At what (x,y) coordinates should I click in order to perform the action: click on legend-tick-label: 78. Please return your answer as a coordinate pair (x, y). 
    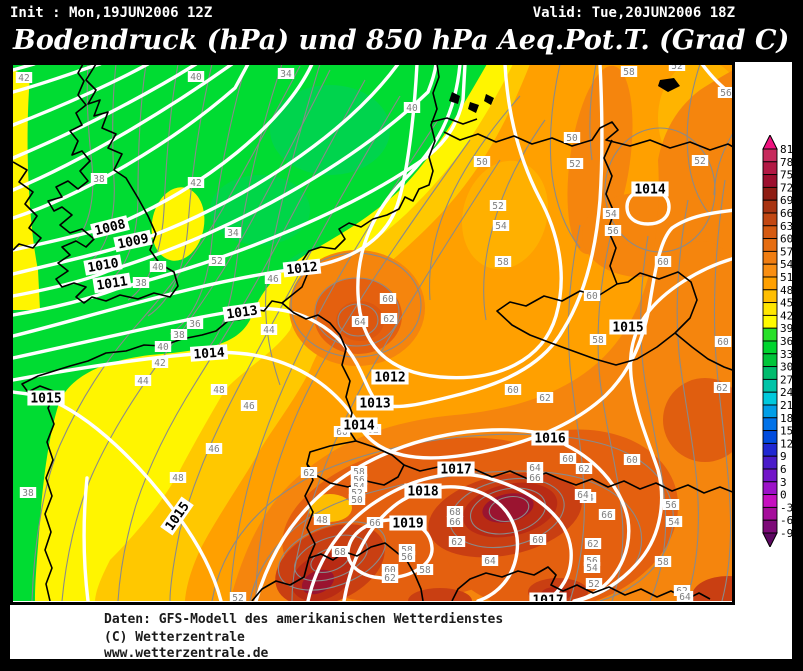
    Looking at the image, I should click on (786, 162).